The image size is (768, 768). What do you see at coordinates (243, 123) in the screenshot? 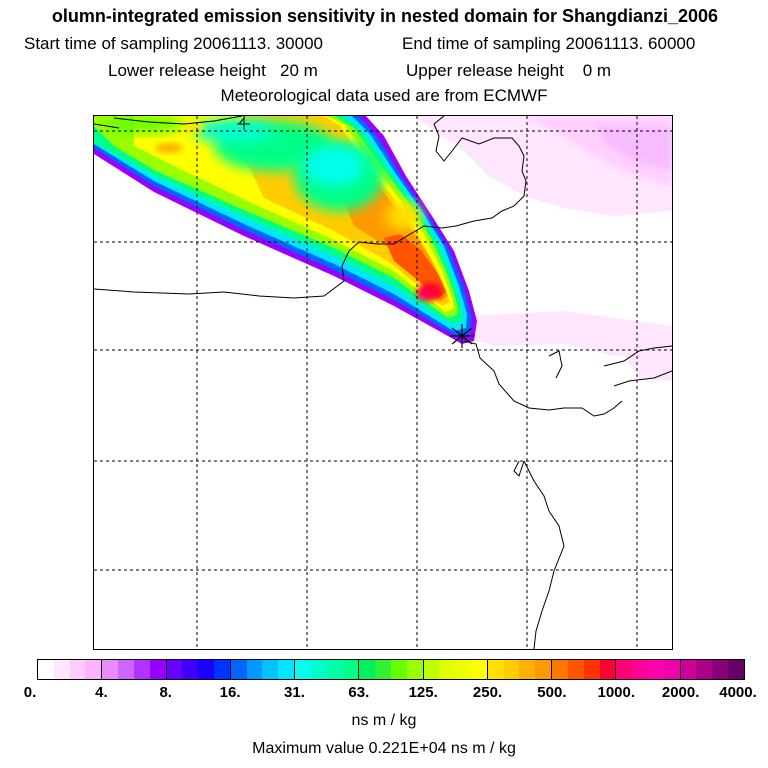
I see `grid-point-marker` at bounding box center [243, 123].